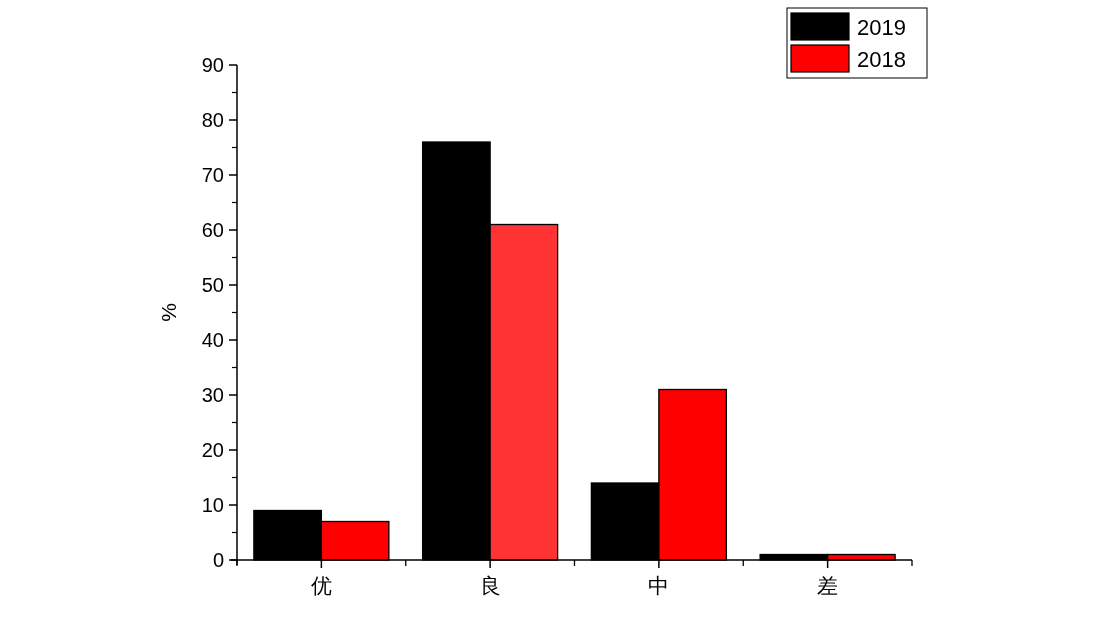 The width and height of the screenshot is (1107, 626). Describe the element at coordinates (212, 285) in the screenshot. I see `y-tick-label: 50` at that location.